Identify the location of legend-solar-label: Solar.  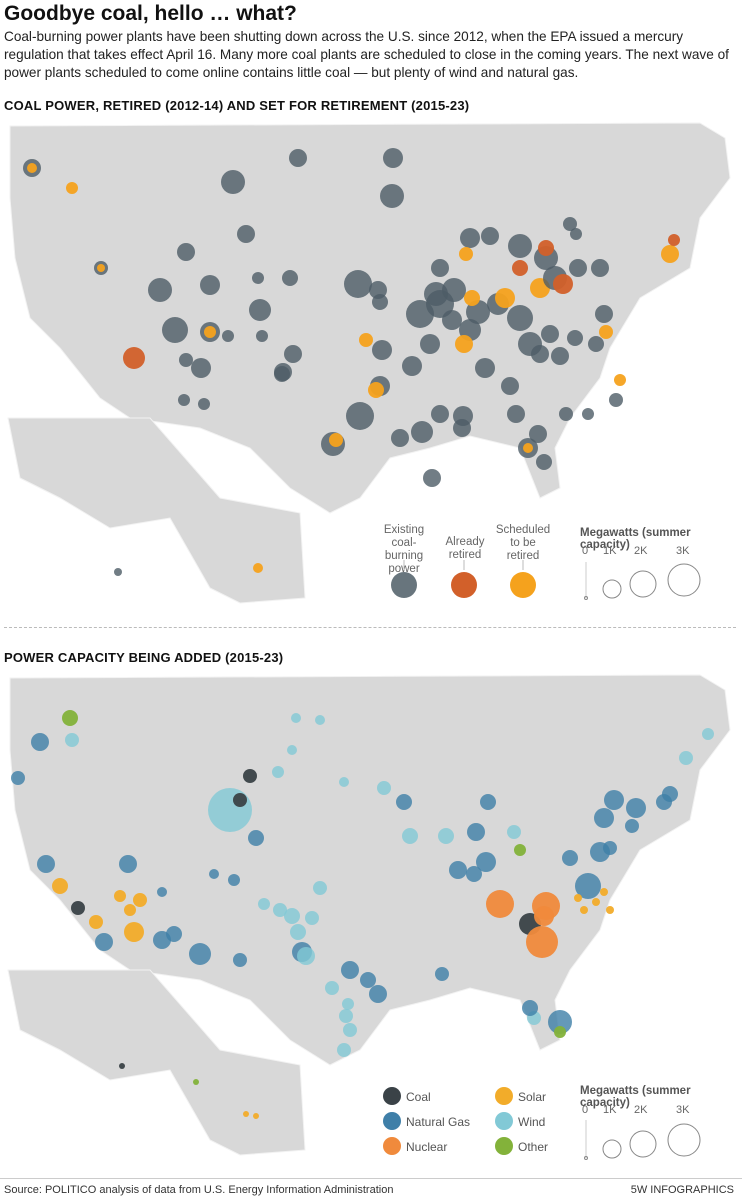
(532, 1097).